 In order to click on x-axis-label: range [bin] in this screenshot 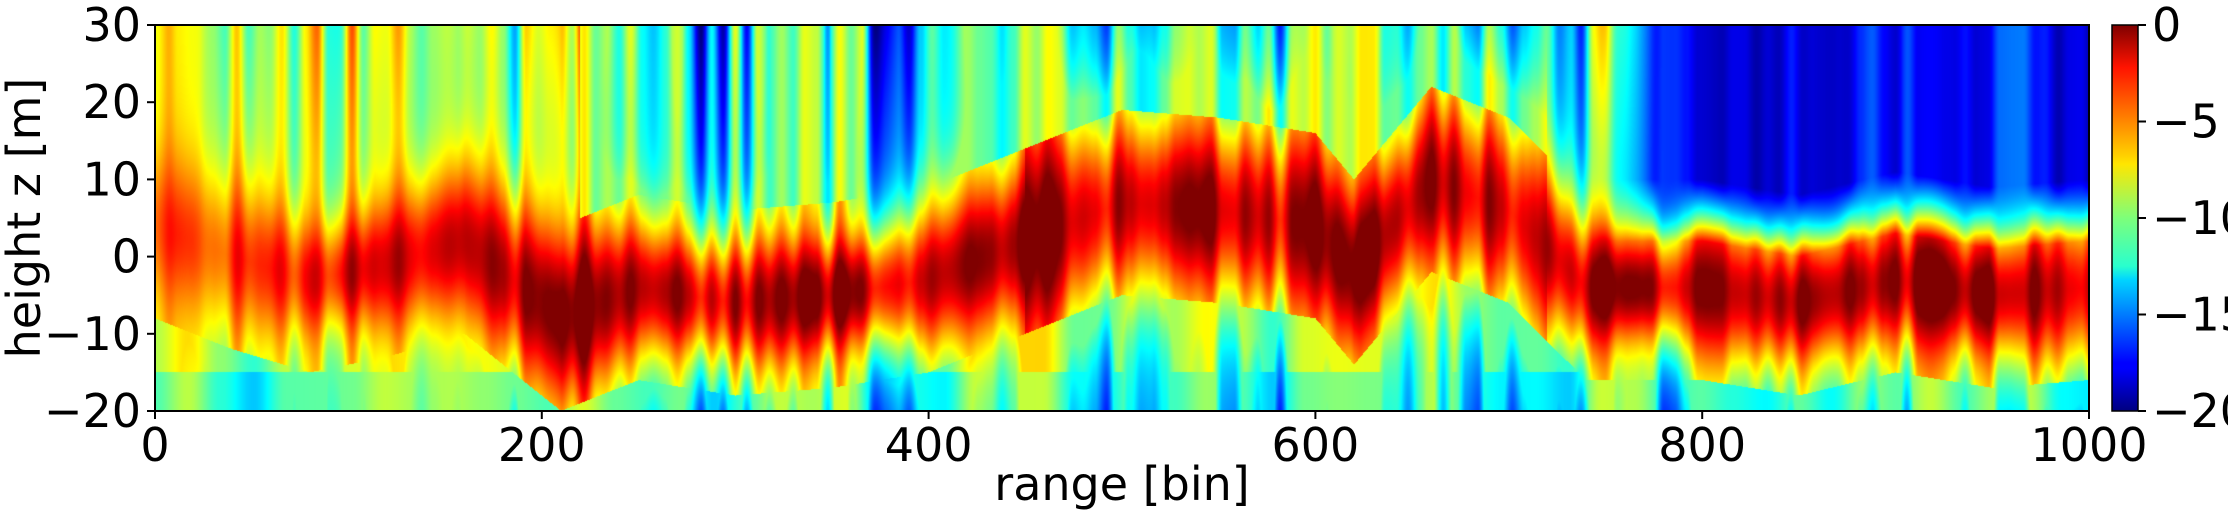, I will do `click(1121, 484)`.